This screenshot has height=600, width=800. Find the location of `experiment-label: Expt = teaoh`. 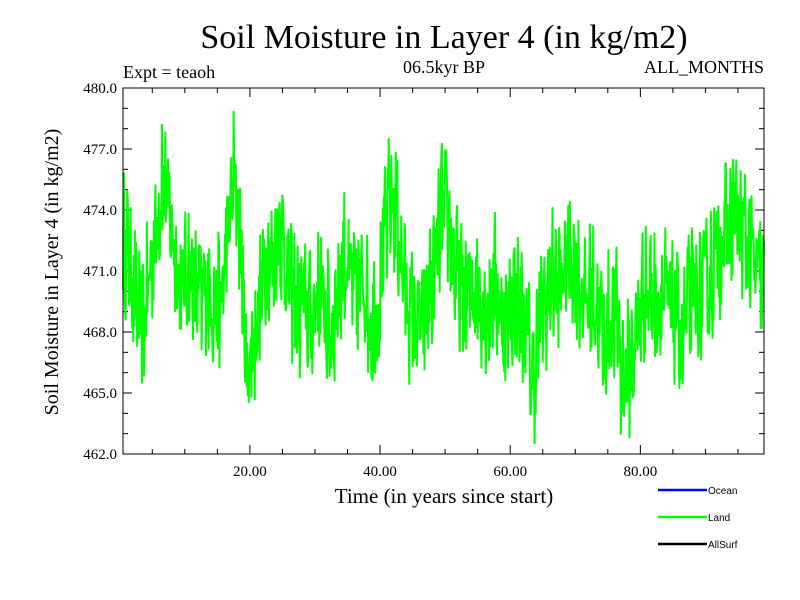

experiment-label: Expt = teaoh is located at coordinates (169, 72).